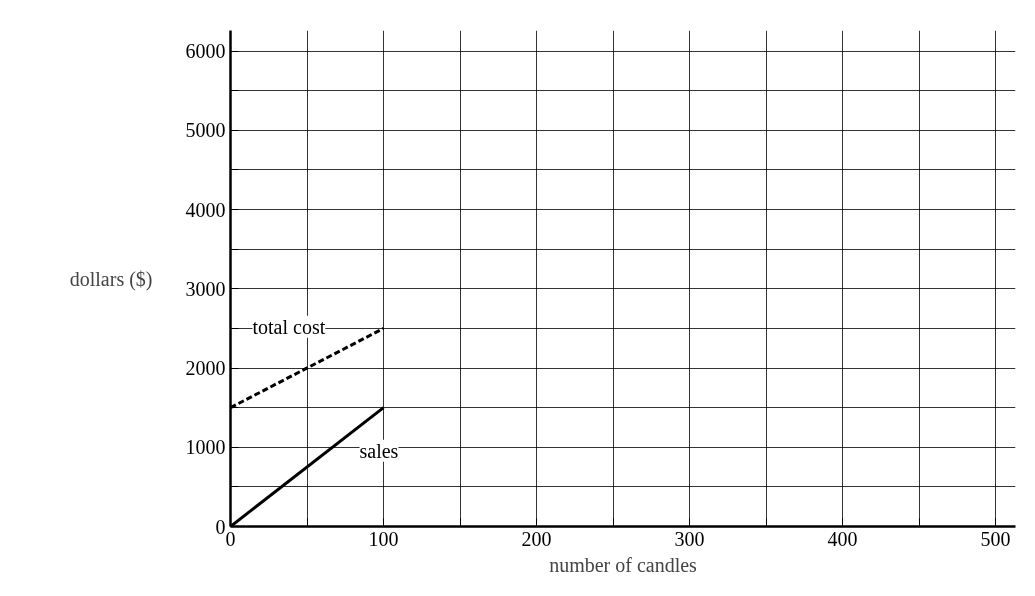  Describe the element at coordinates (205, 447) in the screenshot. I see `y-tick-label: 1000` at that location.